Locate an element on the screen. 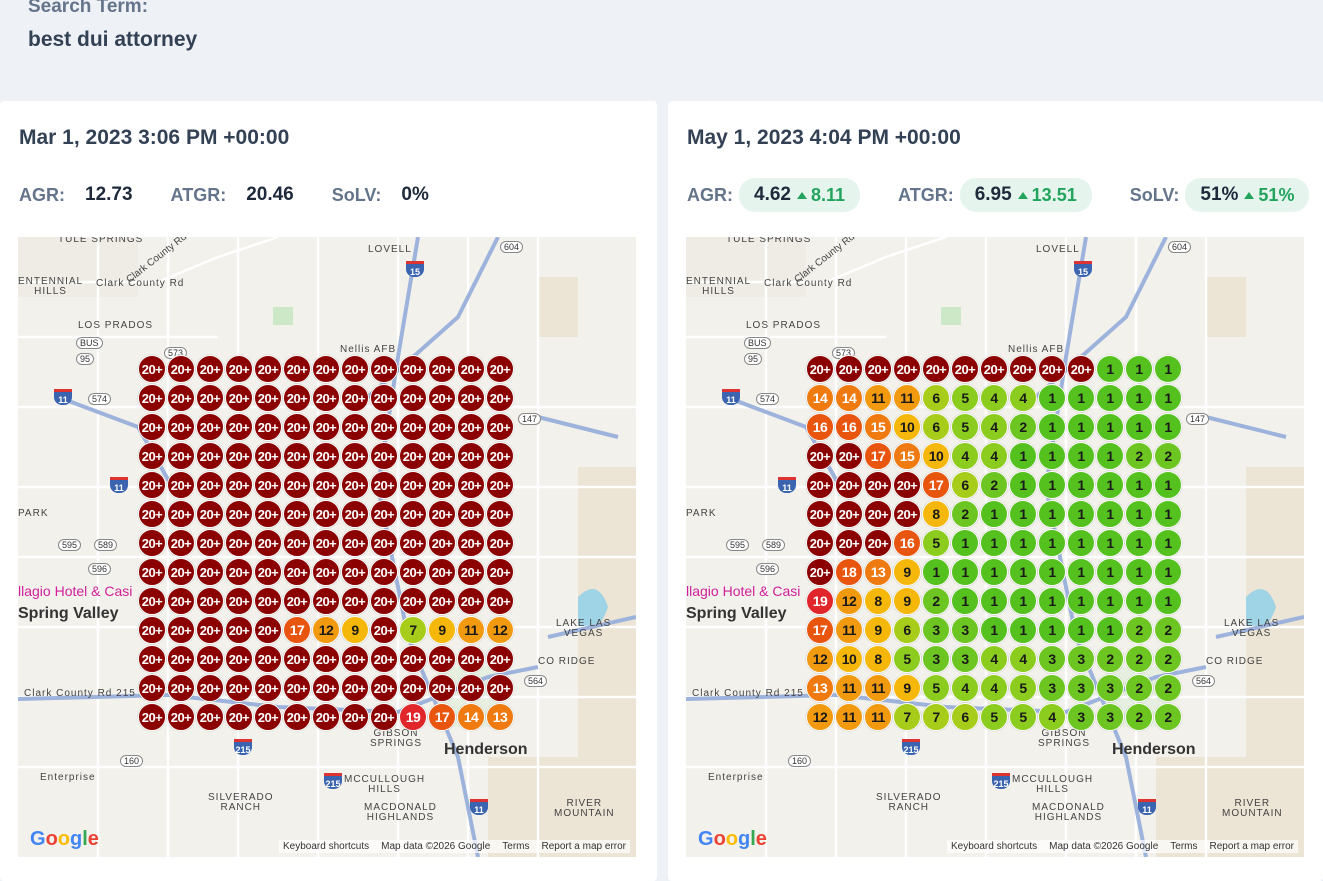  rank-pin: 9 is located at coordinates (907, 572).